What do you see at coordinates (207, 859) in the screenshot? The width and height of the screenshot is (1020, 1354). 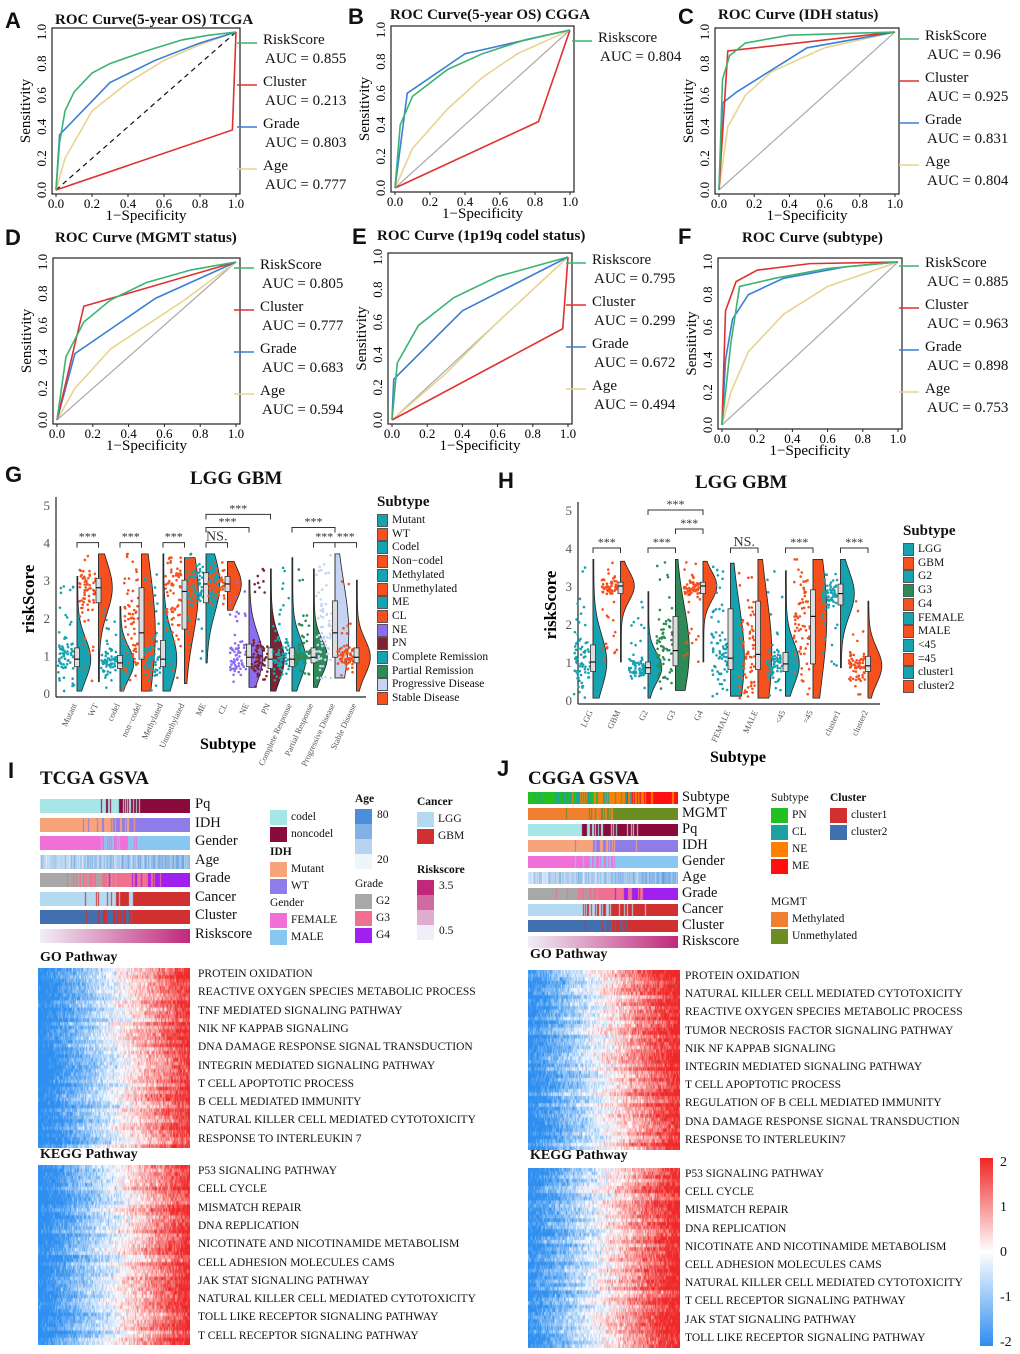 I see `annotation-label: Age` at bounding box center [207, 859].